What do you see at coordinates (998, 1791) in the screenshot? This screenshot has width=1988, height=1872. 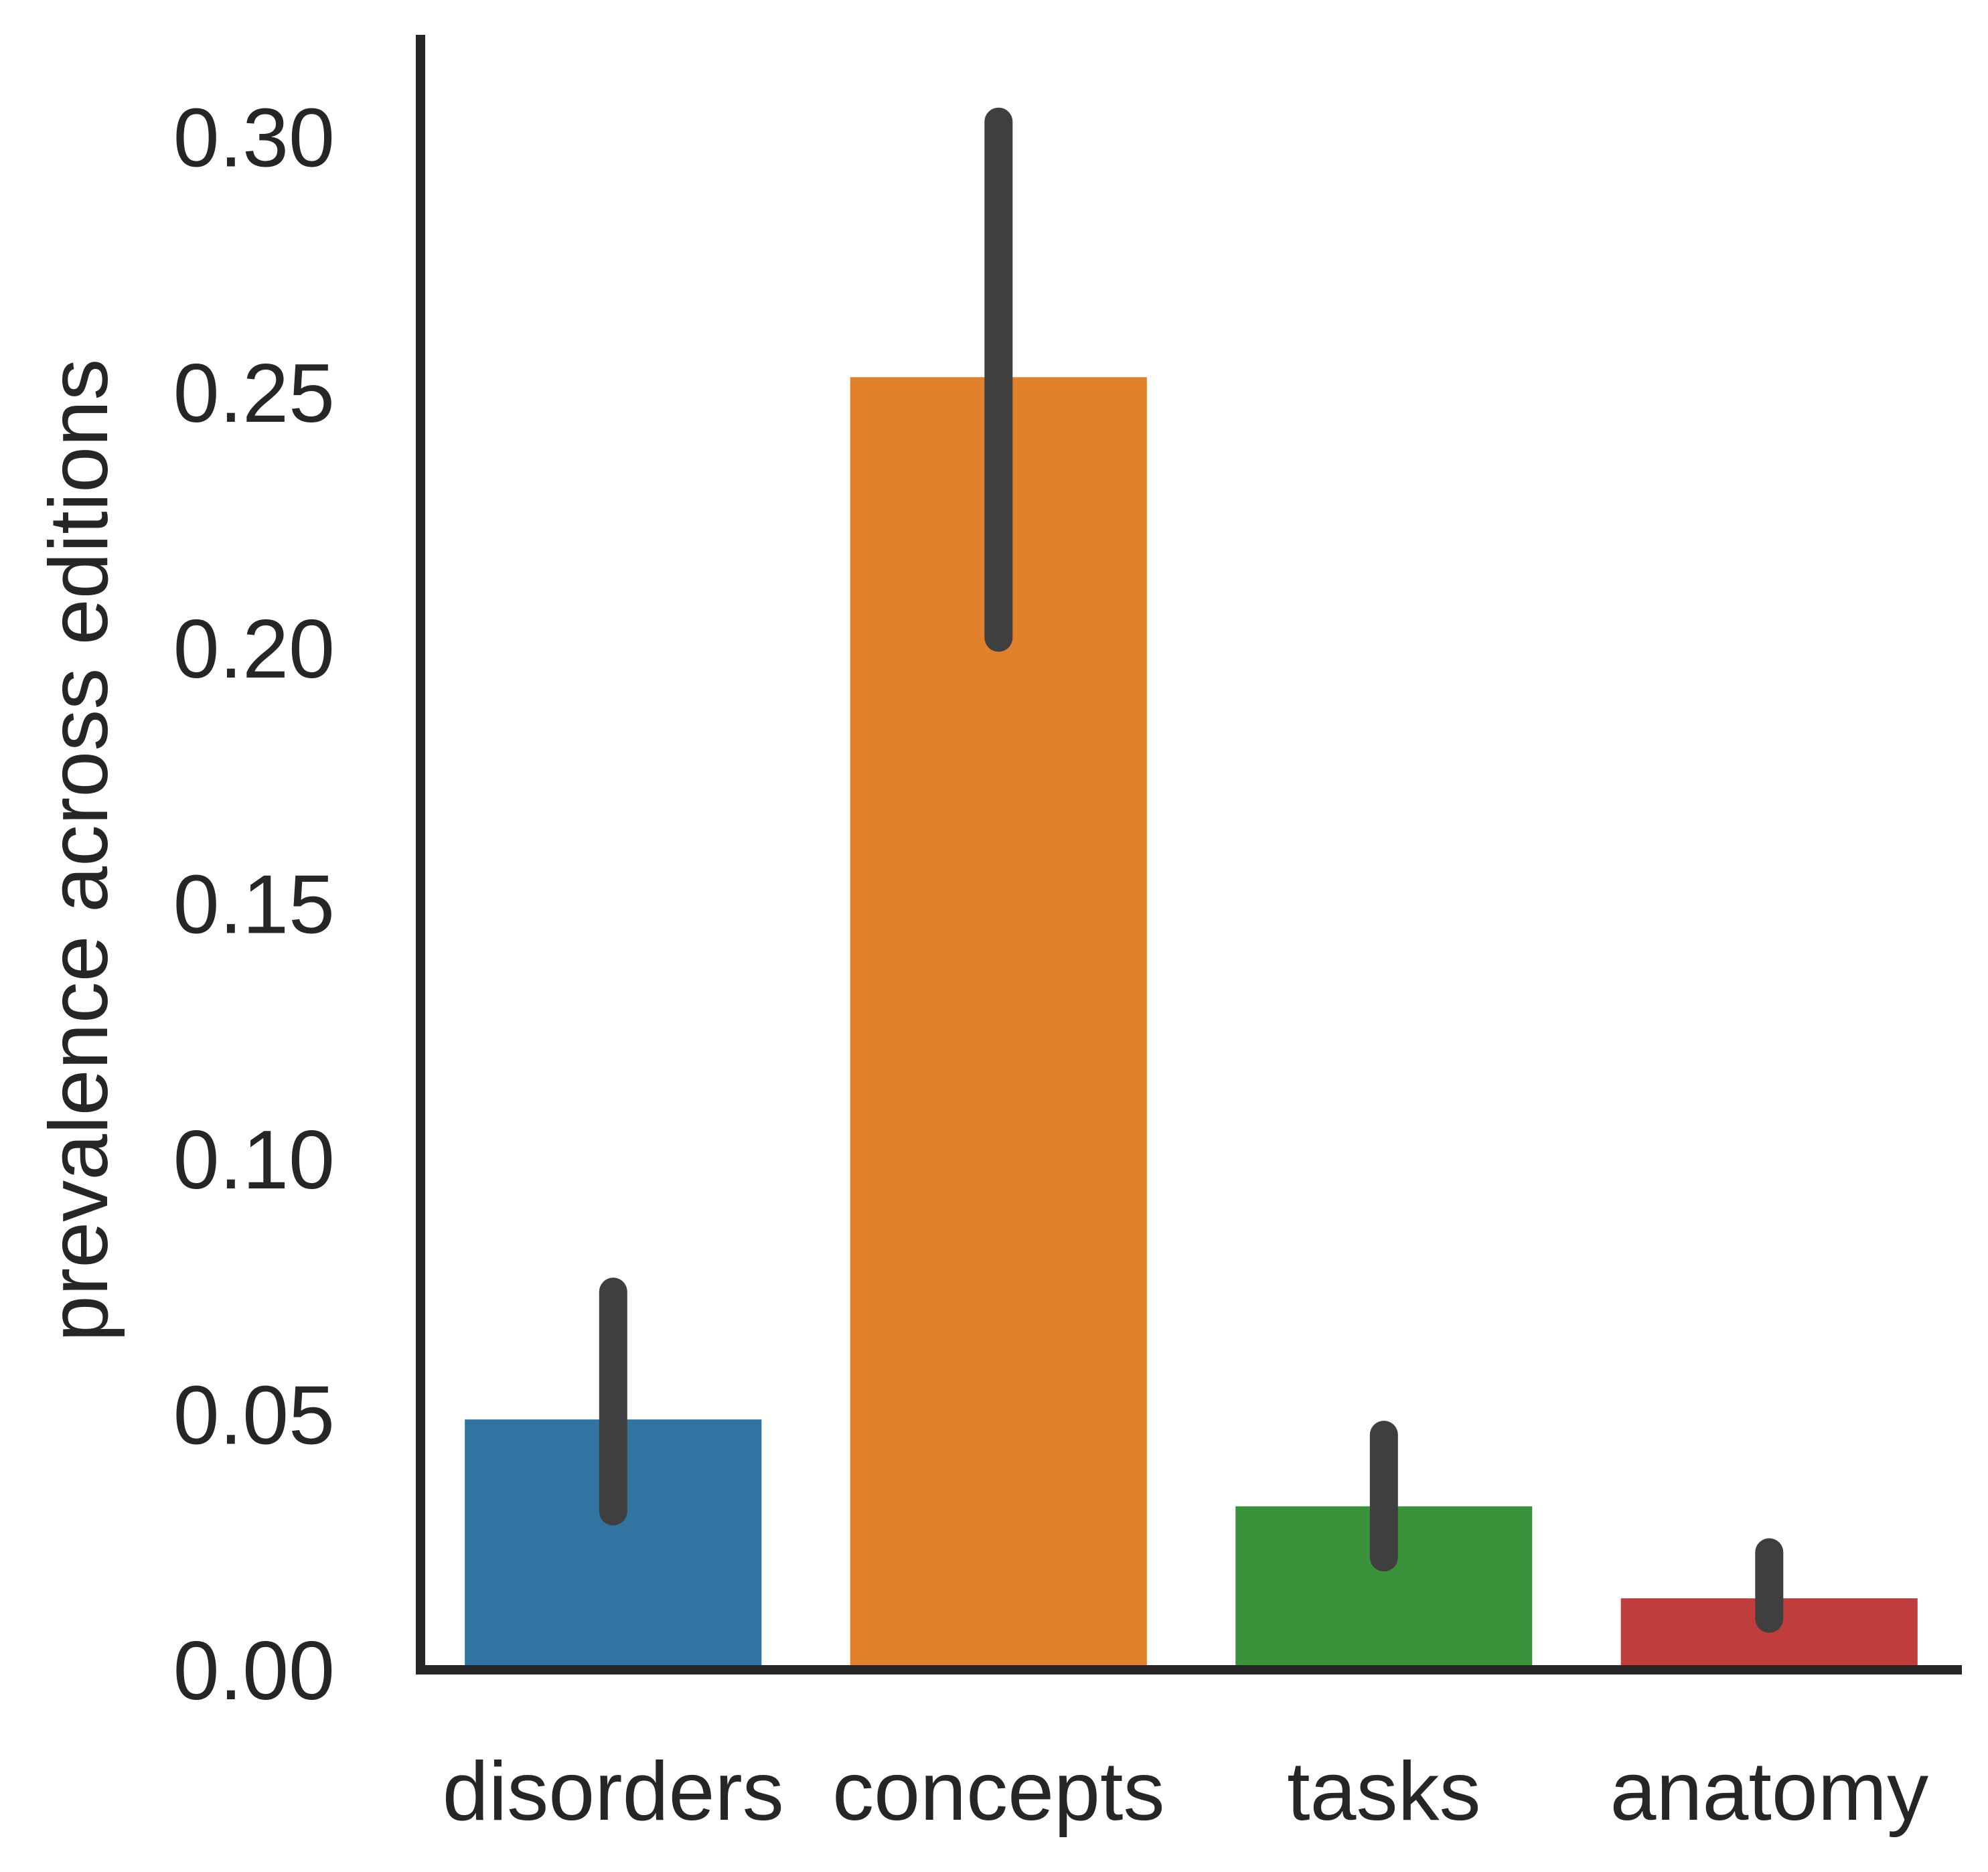 I see `x-tick-label: concepts` at bounding box center [998, 1791].